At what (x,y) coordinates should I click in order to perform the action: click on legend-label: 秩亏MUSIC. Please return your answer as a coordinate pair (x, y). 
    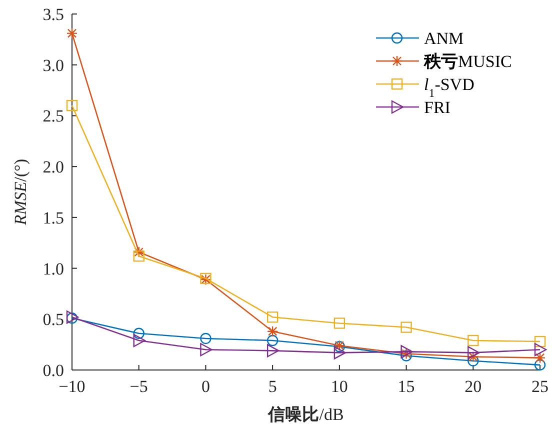
    Looking at the image, I should click on (467, 62).